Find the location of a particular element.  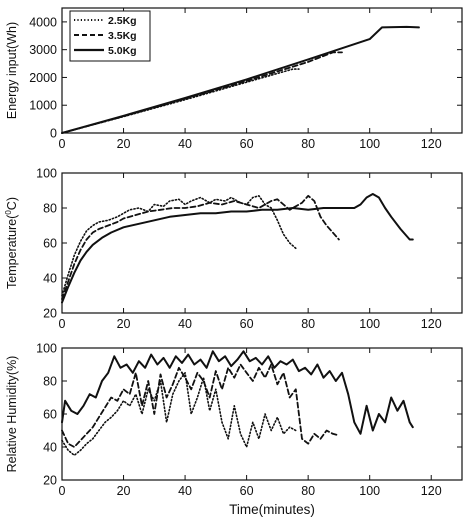

y-tick-label: 0 is located at coordinates (53, 134).